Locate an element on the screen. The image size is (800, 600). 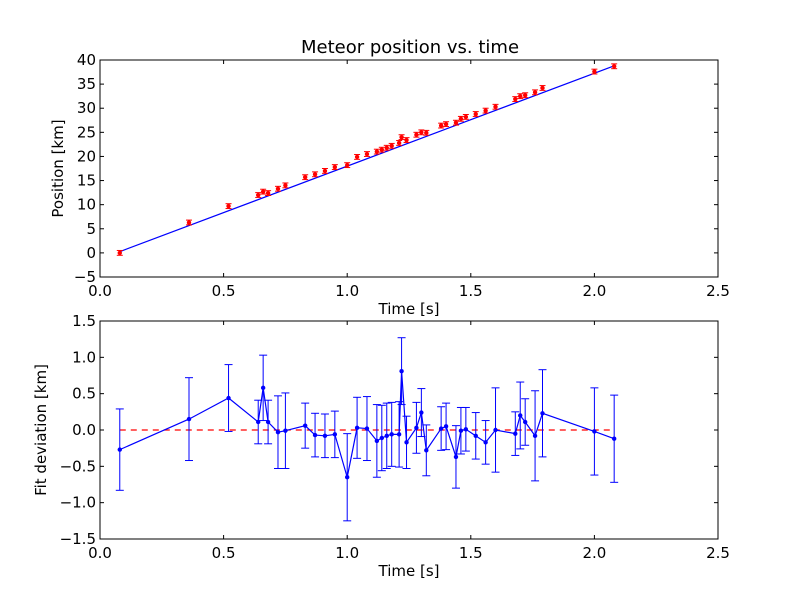
bottom-chart-ylabel: Fit deviation [km] is located at coordinates (41, 430).